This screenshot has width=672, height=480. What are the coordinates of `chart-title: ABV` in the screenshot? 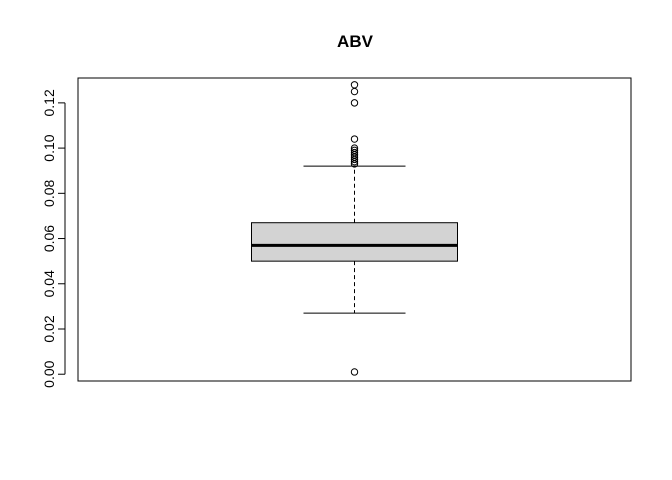 It's located at (355, 41).